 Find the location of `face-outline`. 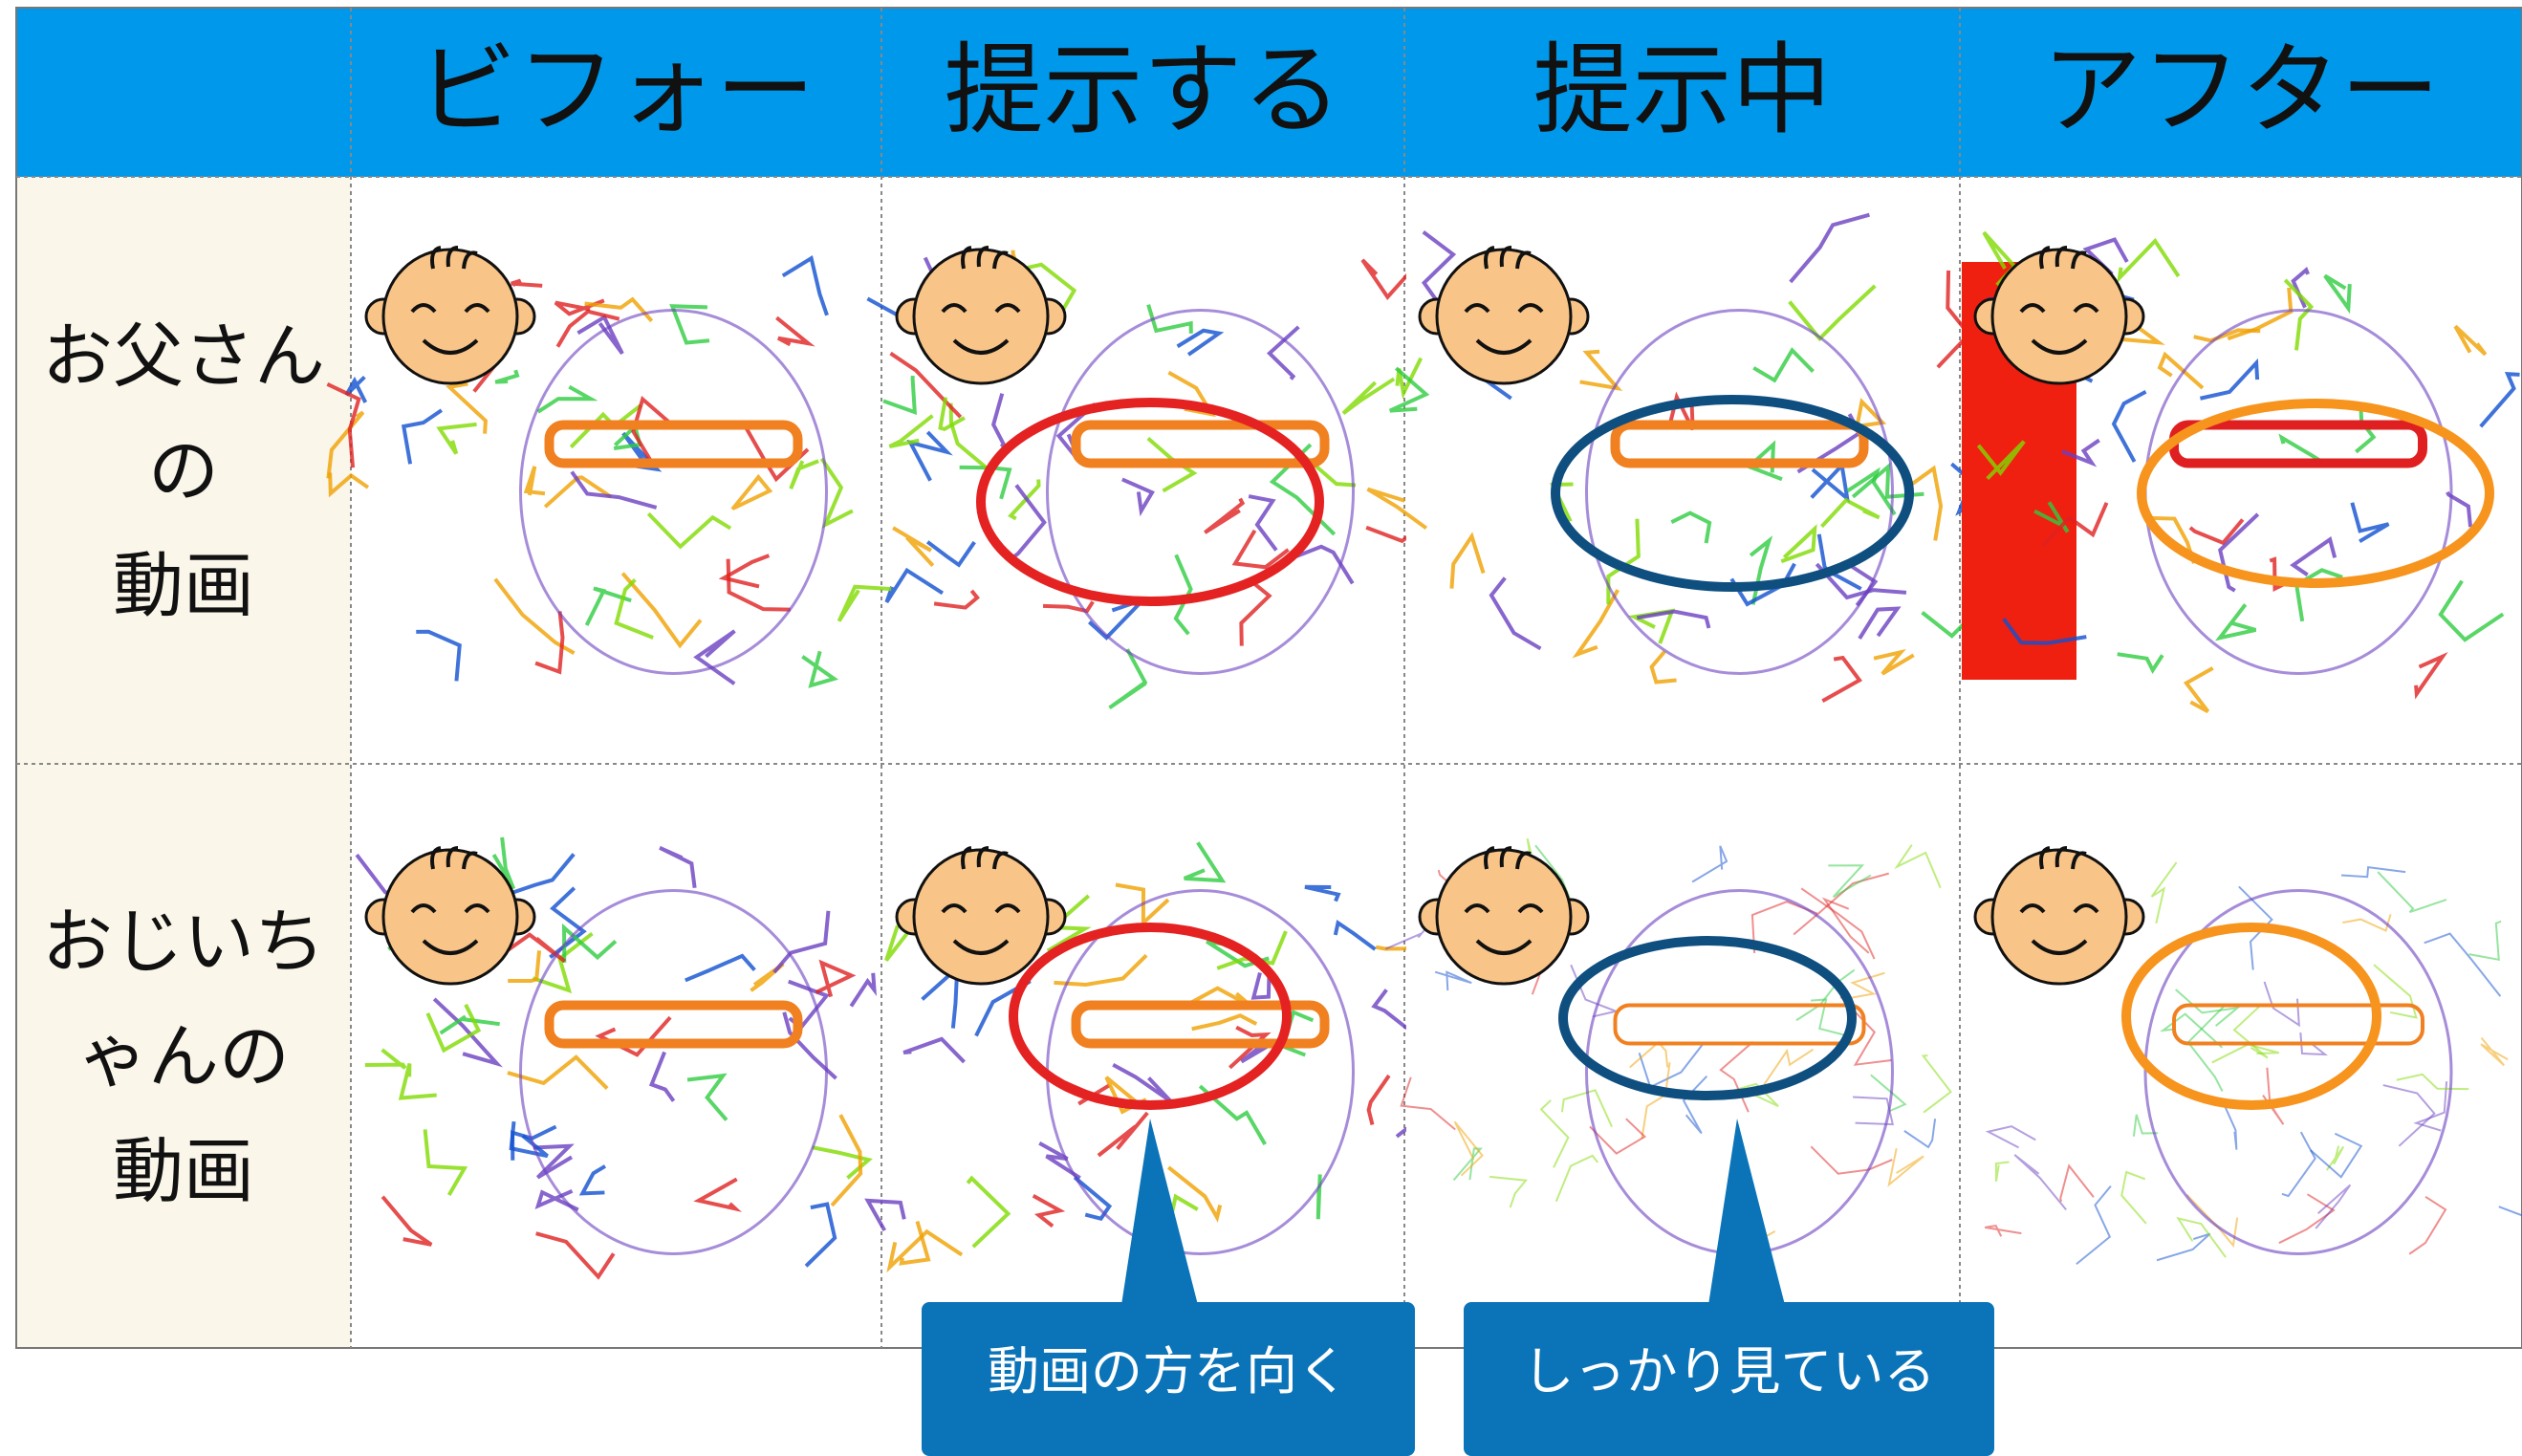

face-outline is located at coordinates (2298, 1072).